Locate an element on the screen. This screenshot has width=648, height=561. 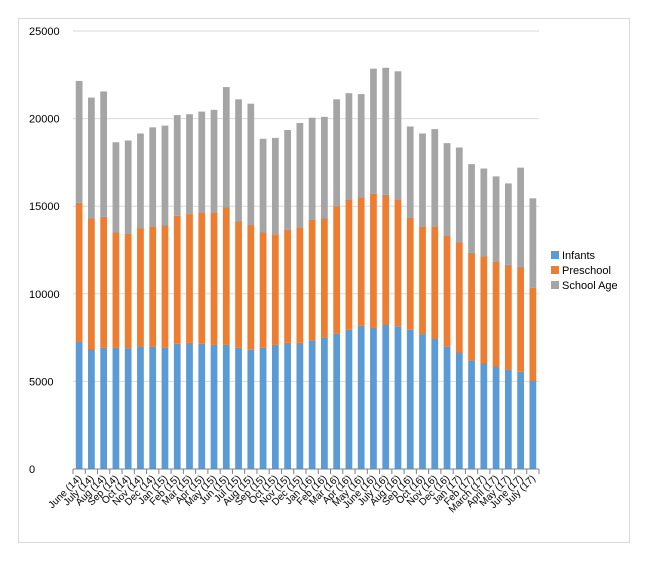
y-tick-label: 0 is located at coordinates (32, 470).